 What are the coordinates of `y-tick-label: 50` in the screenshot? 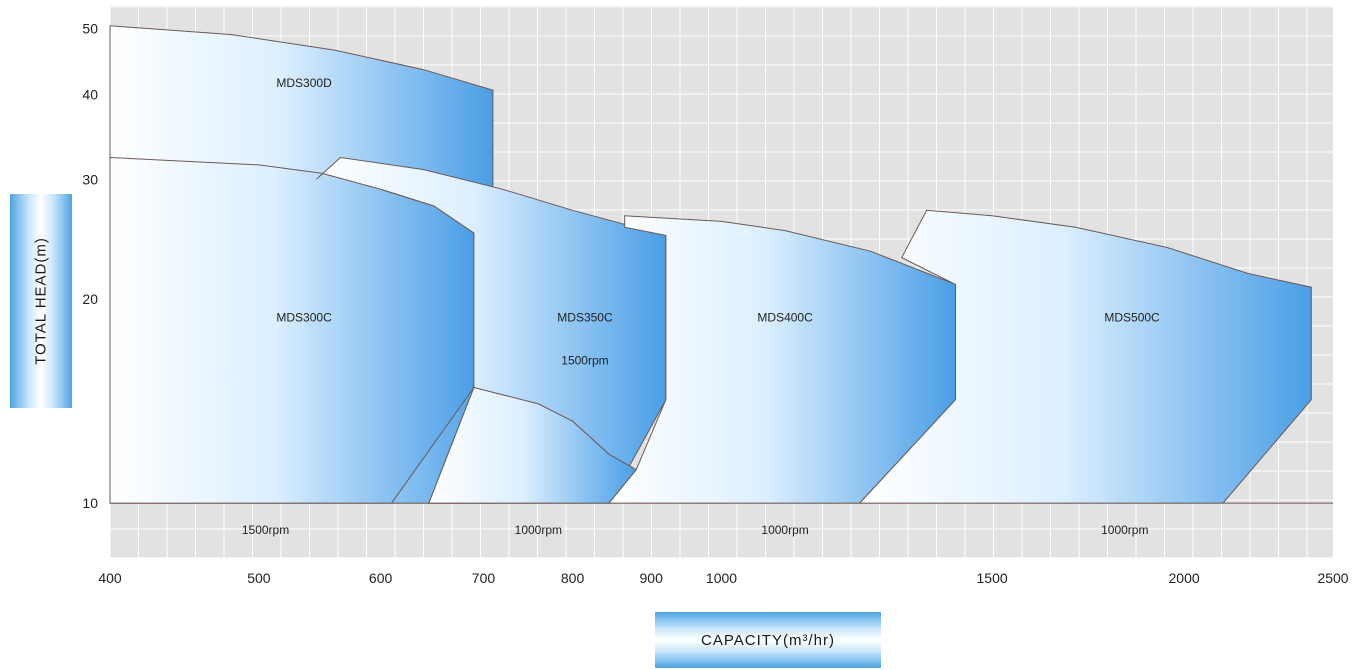 It's located at (90, 29).